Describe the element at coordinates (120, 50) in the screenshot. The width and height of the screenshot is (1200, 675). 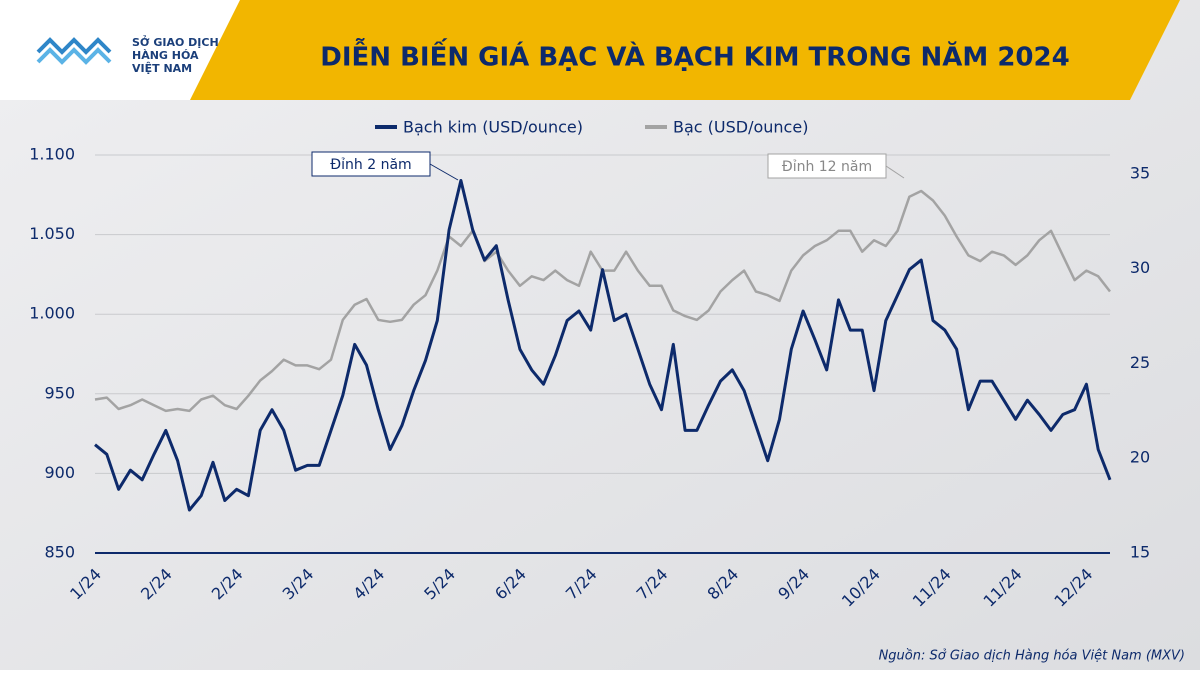
I see `logo-panel` at that location.